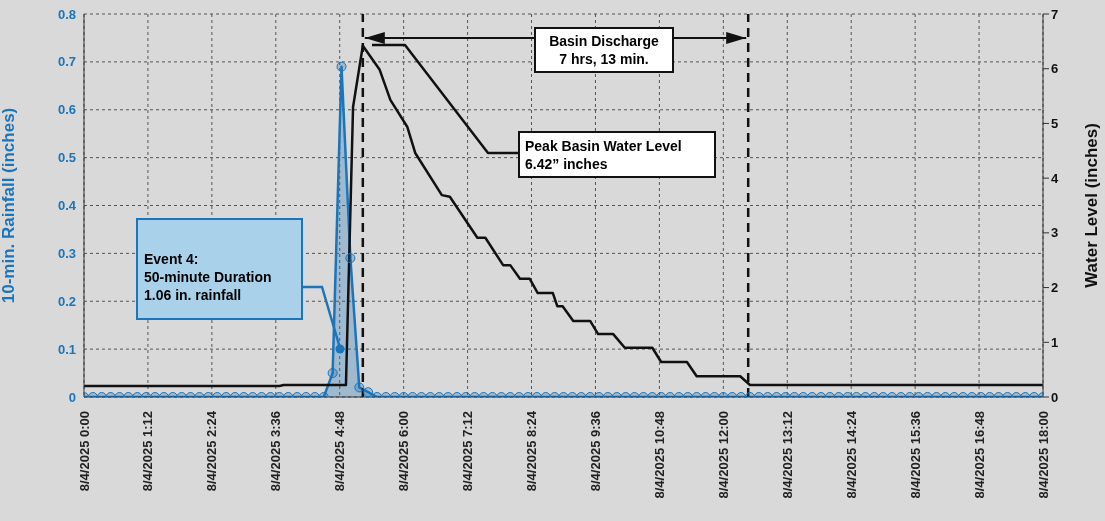 Image resolution: width=1105 pixels, height=521 pixels. What do you see at coordinates (1043, 455) in the screenshot?
I see `x-tick-label: 8/4/2025 18:00` at bounding box center [1043, 455].